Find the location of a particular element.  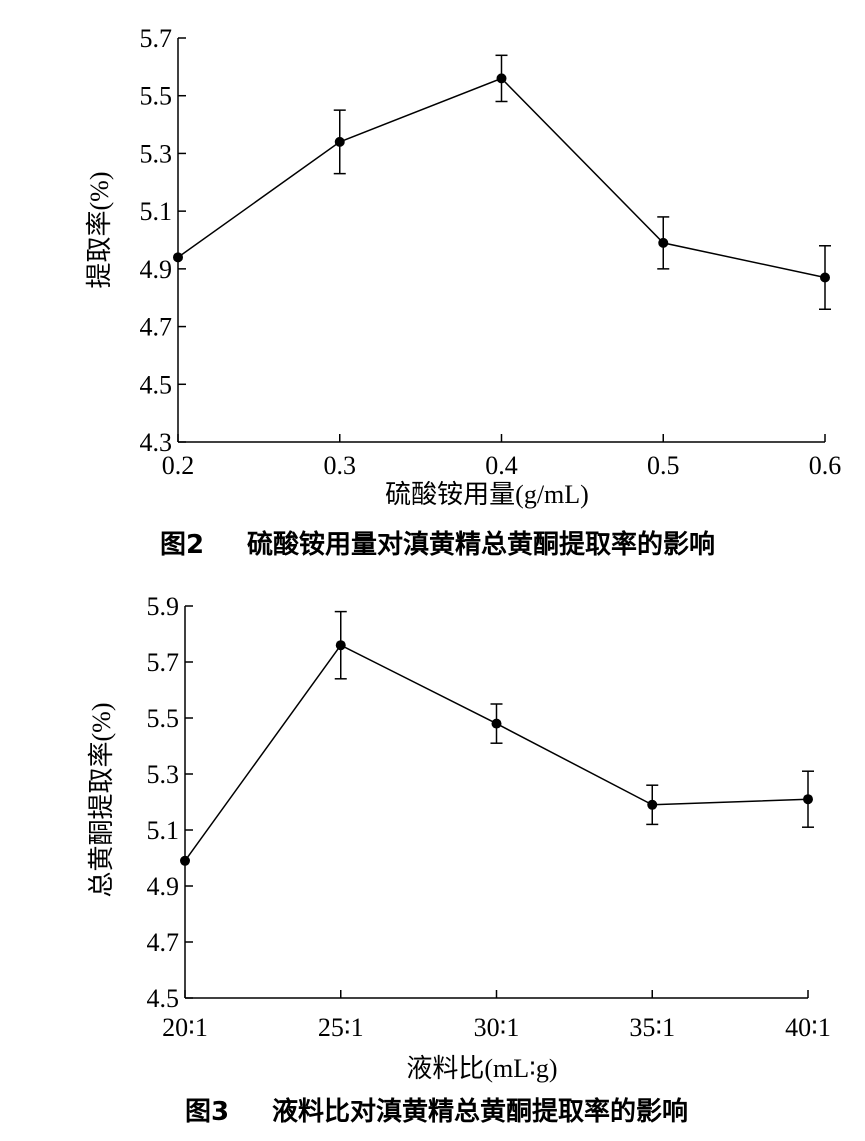

x-tick-label: 25∶1 is located at coordinates (341, 1027).